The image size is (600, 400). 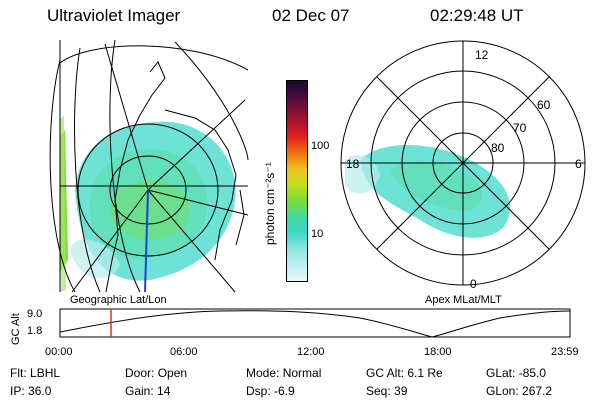 What do you see at coordinates (146, 241) in the screenshot?
I see `meridian-line` at bounding box center [146, 241].